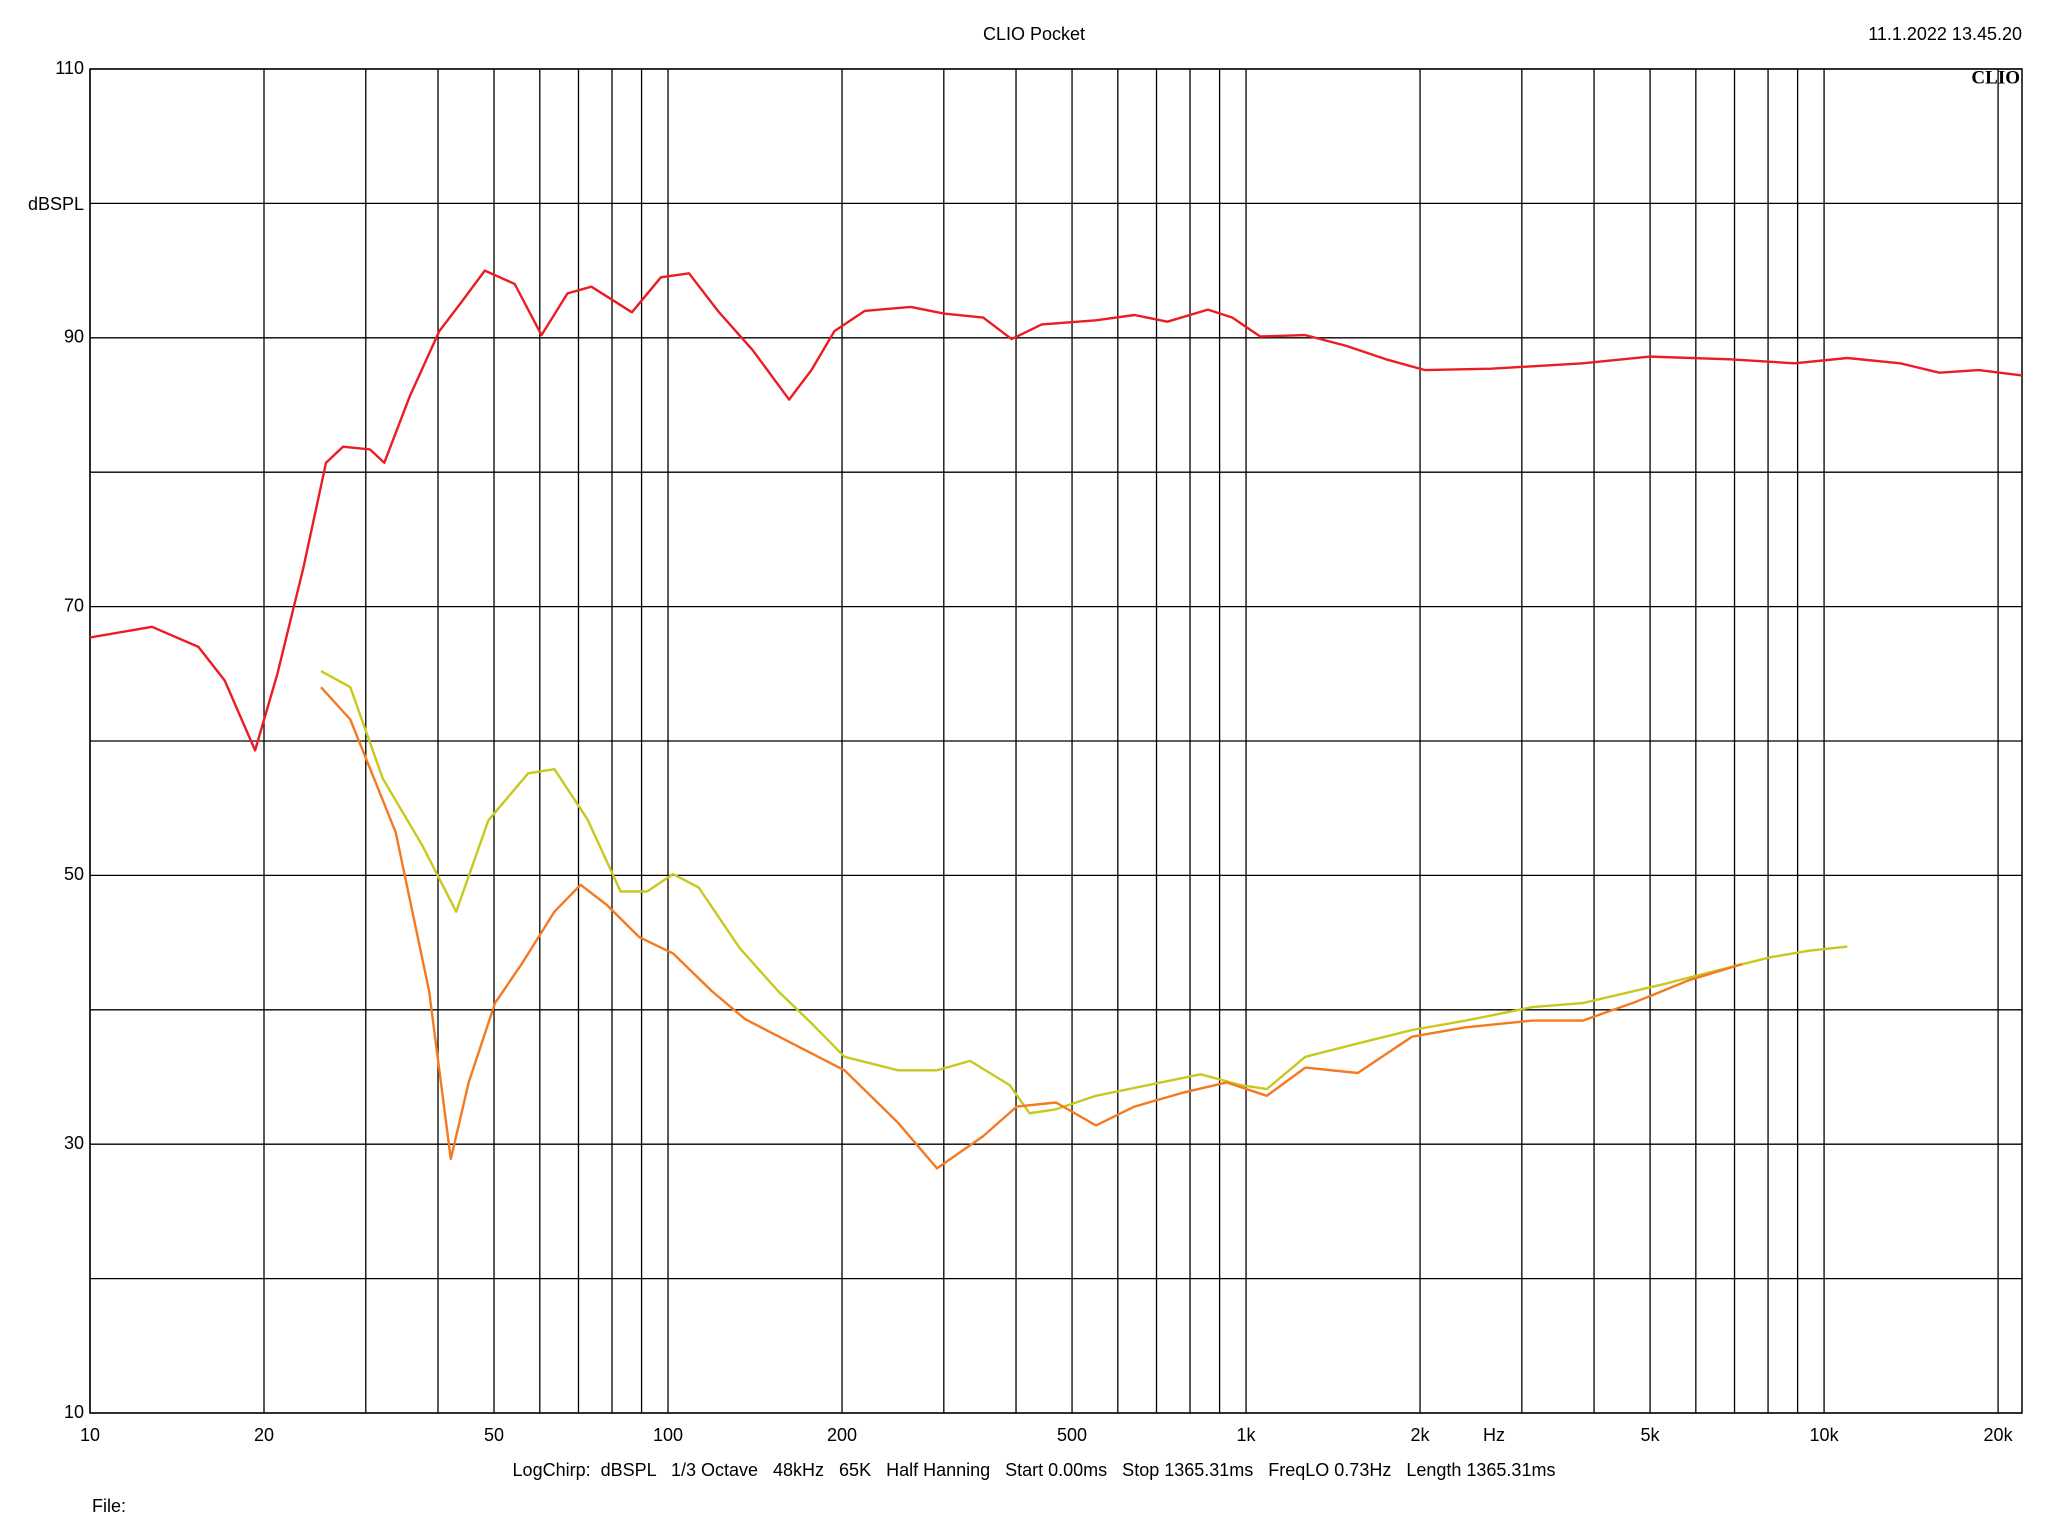 This screenshot has height=1536, width=2048. Describe the element at coordinates (74, 337) in the screenshot. I see `y-tick-label: 90` at that location.